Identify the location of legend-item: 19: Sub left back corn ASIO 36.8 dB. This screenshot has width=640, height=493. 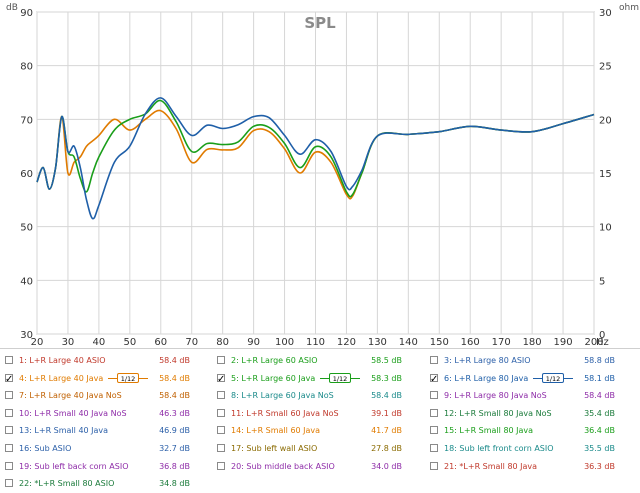
(106, 466).